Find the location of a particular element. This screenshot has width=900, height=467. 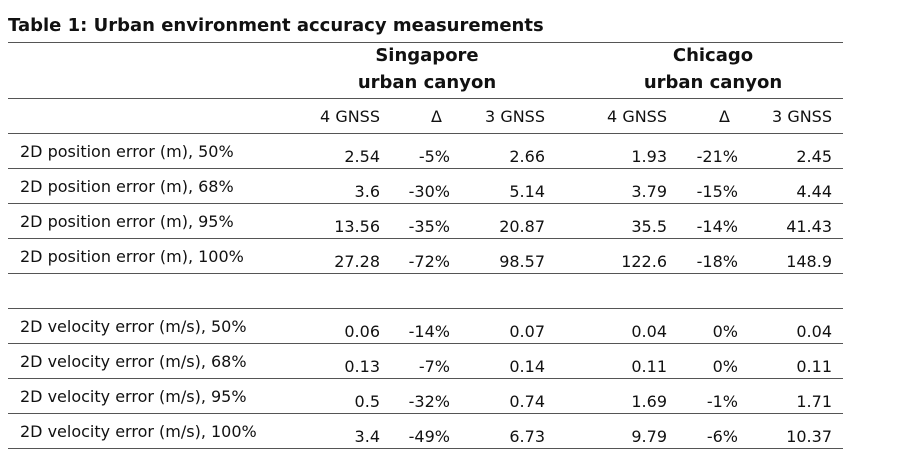

row-label: 2D position error (m), 50% is located at coordinates (127, 151).